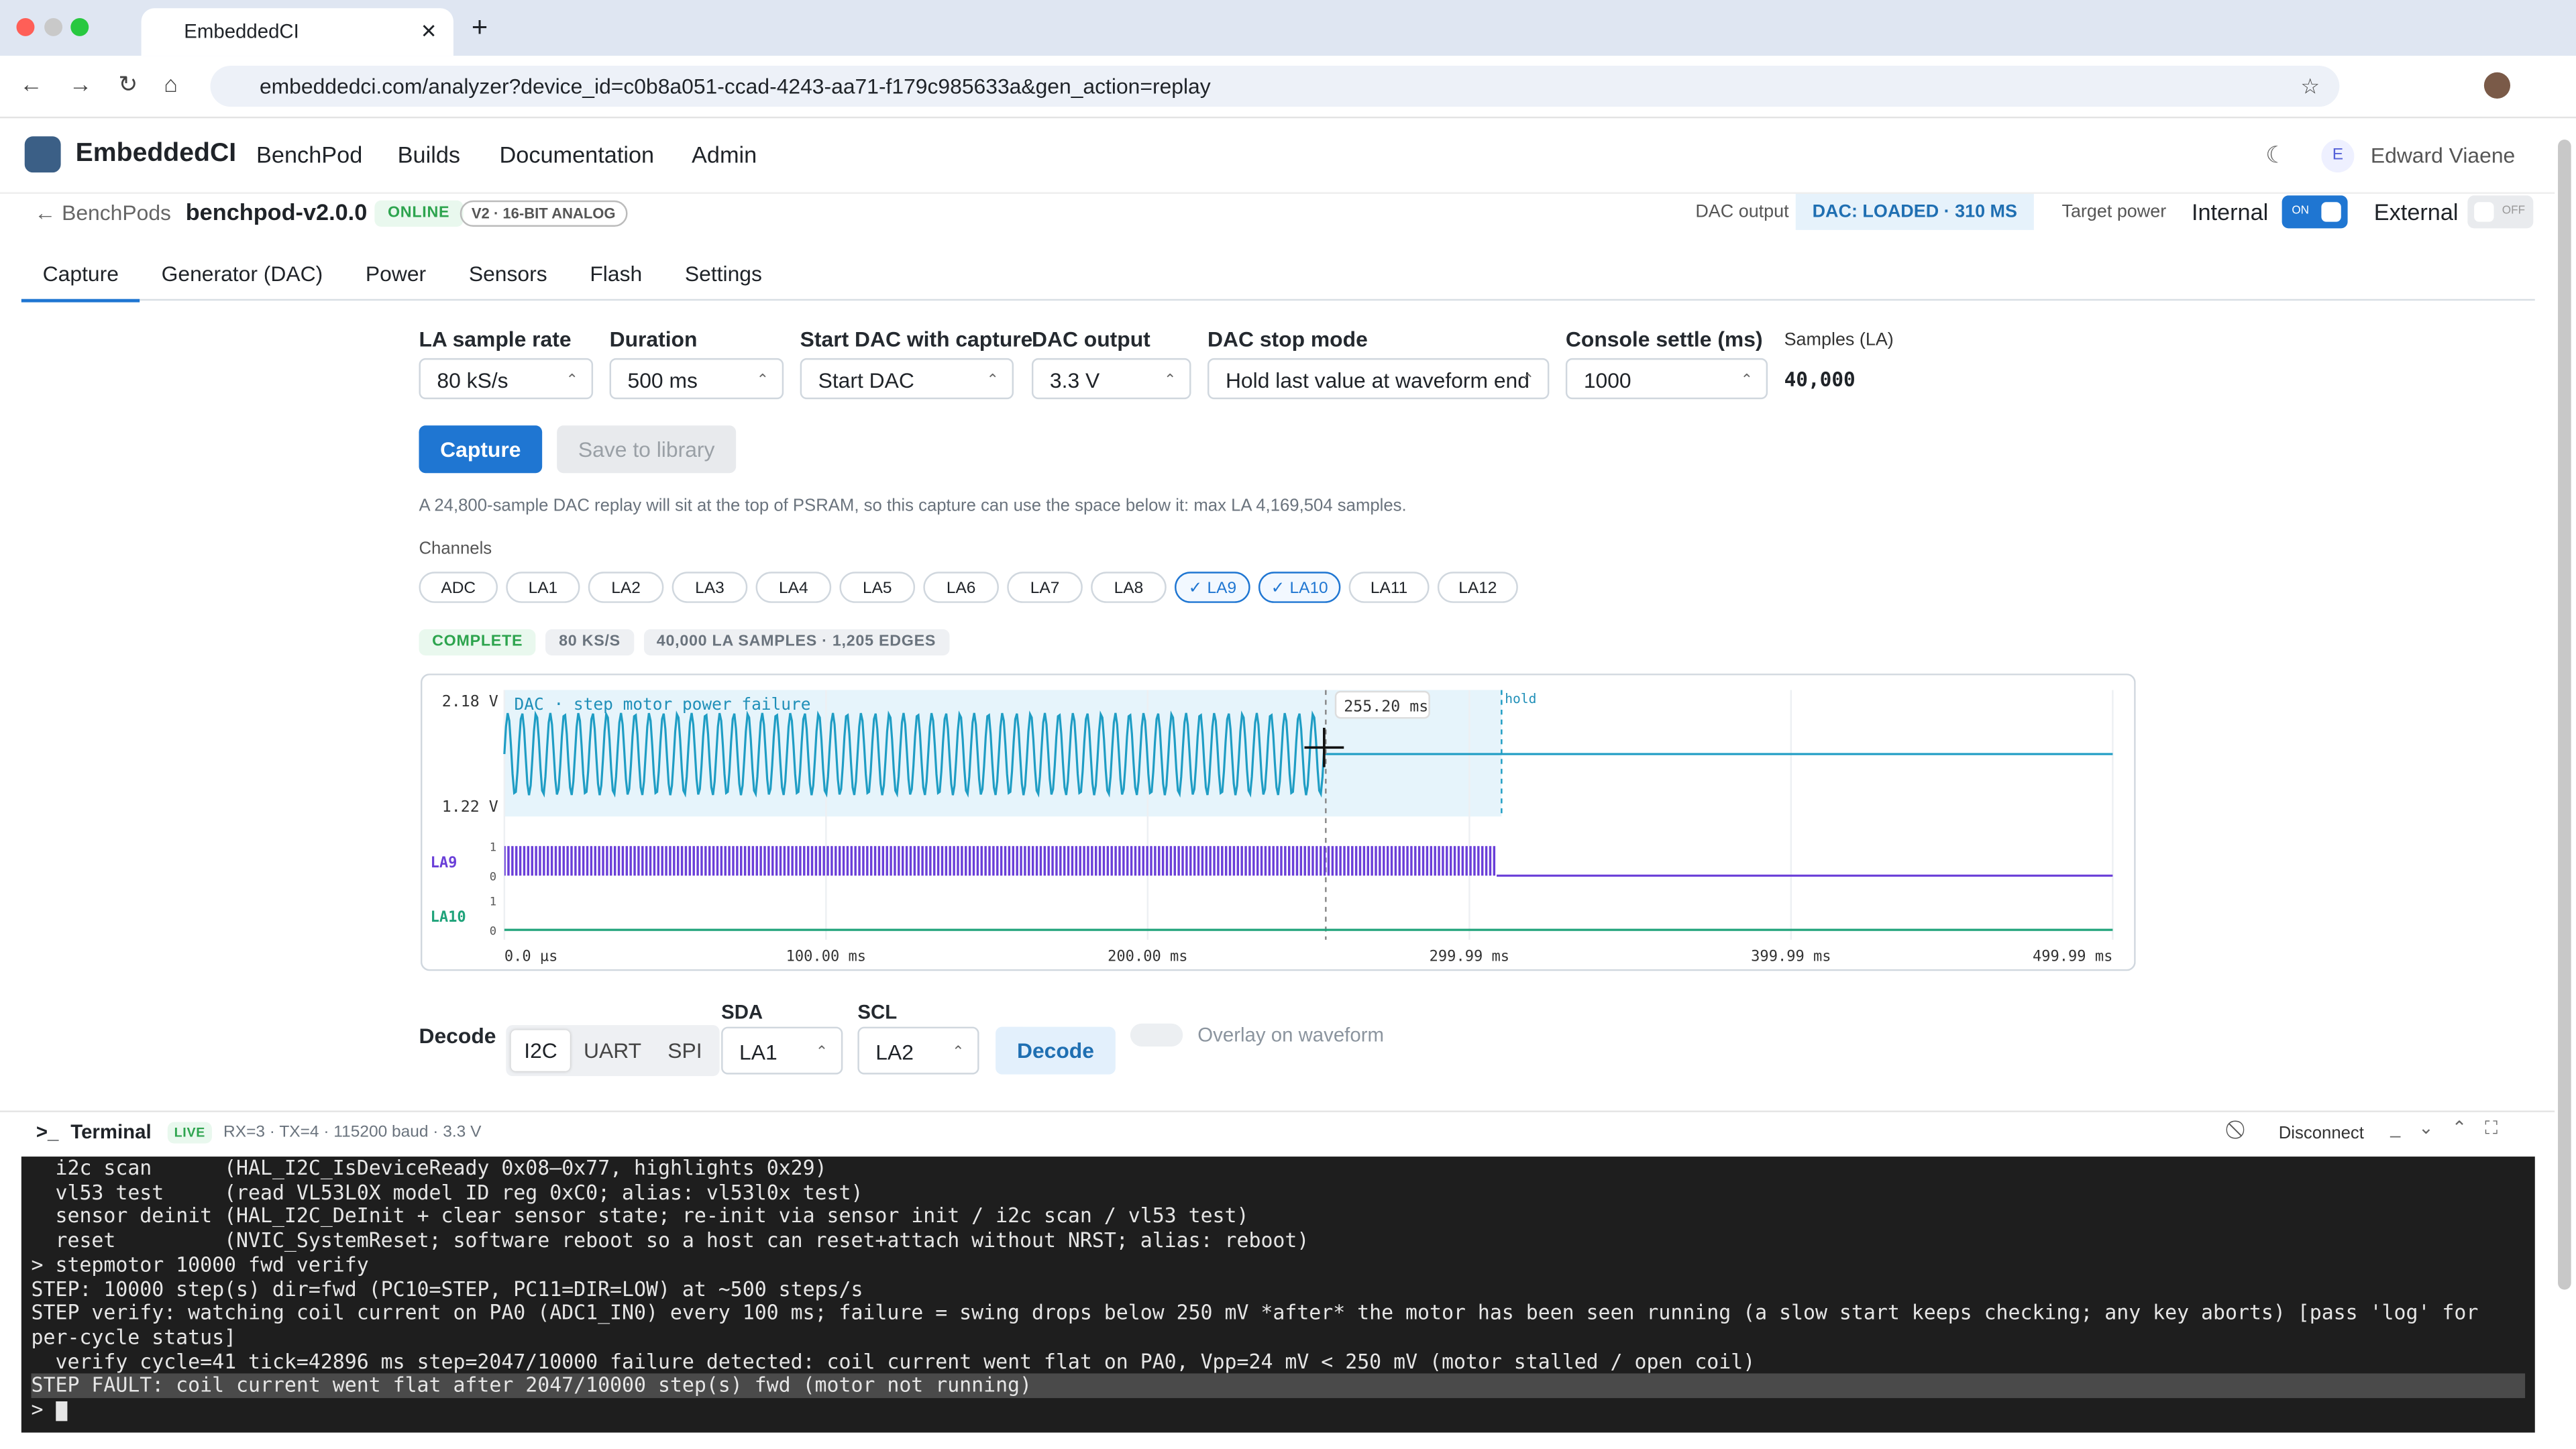  I want to click on brand: EmbeddedCI, so click(156, 154).